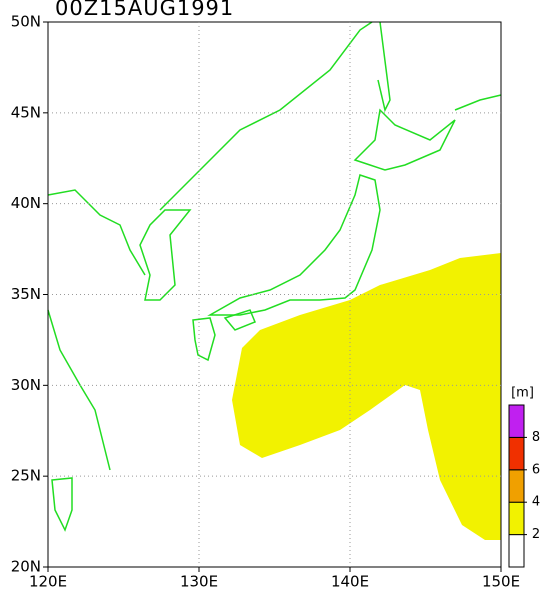 The height and width of the screenshot is (598, 551). I want to click on y-tick-label: 35N, so click(26, 294).